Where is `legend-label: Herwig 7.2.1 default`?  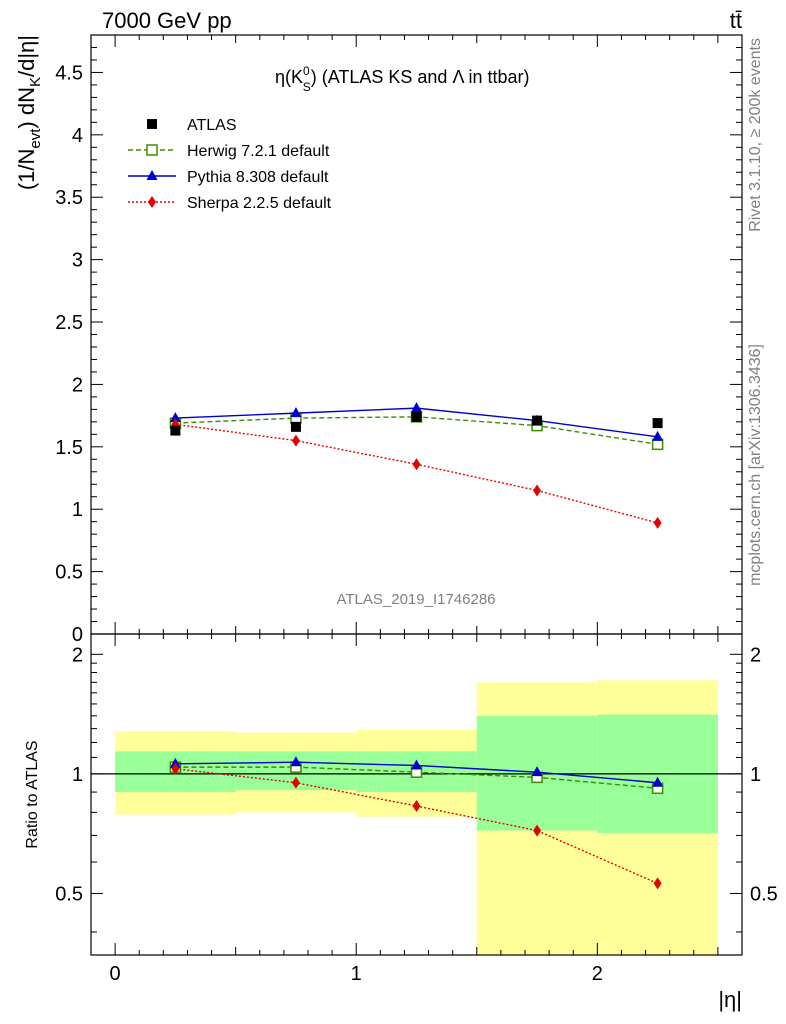
legend-label: Herwig 7.2.1 default is located at coordinates (258, 151).